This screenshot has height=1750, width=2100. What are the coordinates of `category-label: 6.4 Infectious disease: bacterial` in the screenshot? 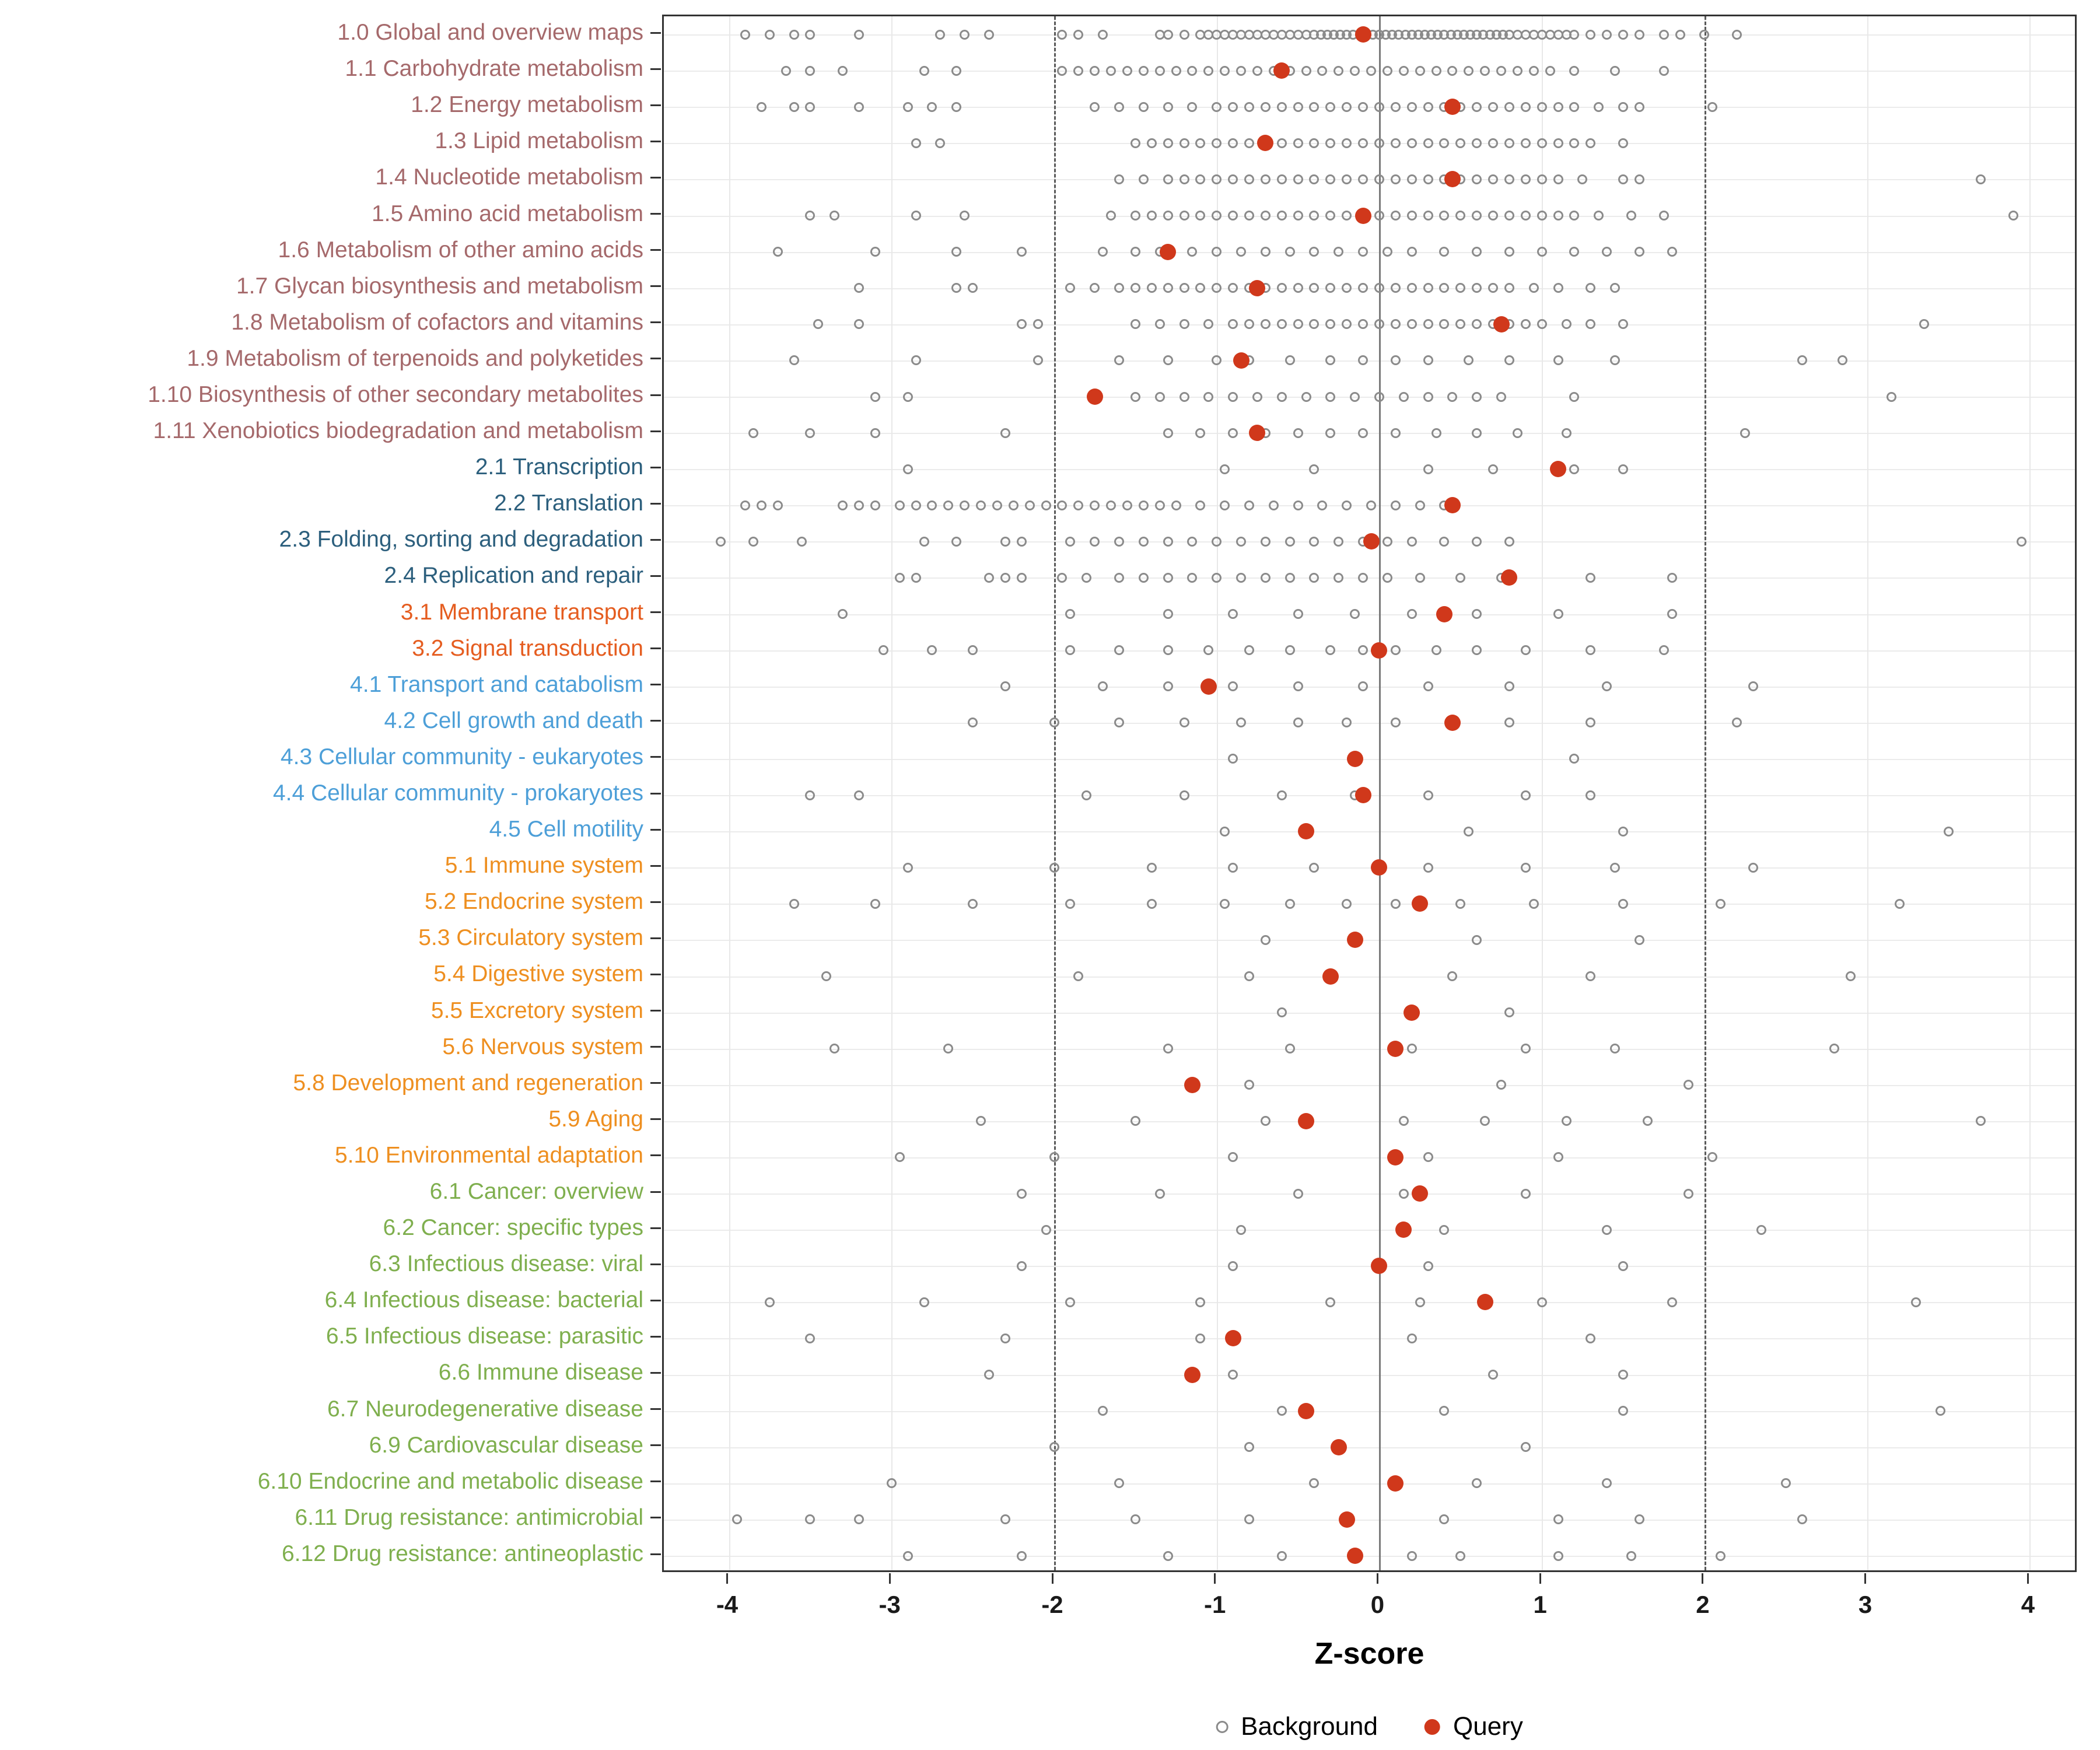 It's located at (483, 1300).